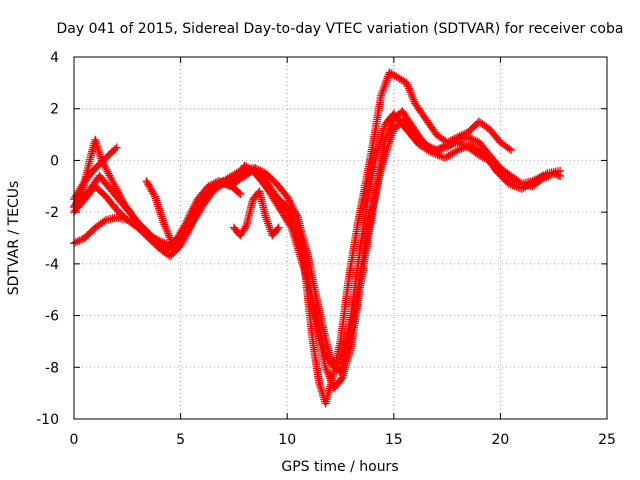 This screenshot has width=640, height=480. Describe the element at coordinates (54, 161) in the screenshot. I see `y-tick-label: 0` at that location.